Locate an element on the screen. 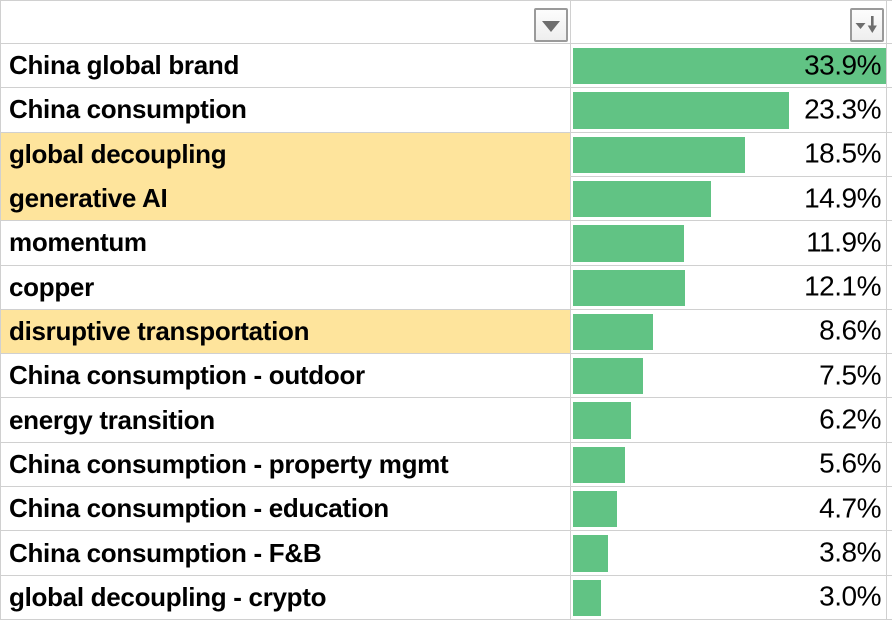 The height and width of the screenshot is (620, 892). table-row: global decoupling 18.5% is located at coordinates (446, 154).